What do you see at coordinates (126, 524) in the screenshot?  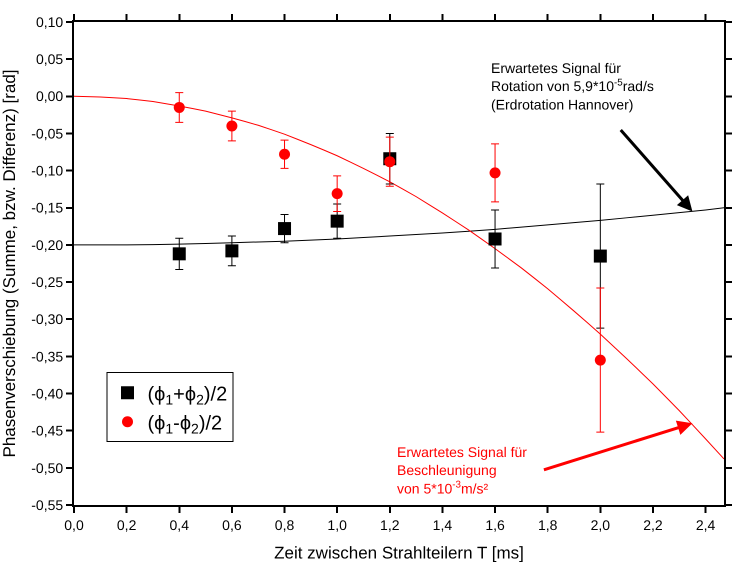 I see `x-tick-label: 0,2` at bounding box center [126, 524].